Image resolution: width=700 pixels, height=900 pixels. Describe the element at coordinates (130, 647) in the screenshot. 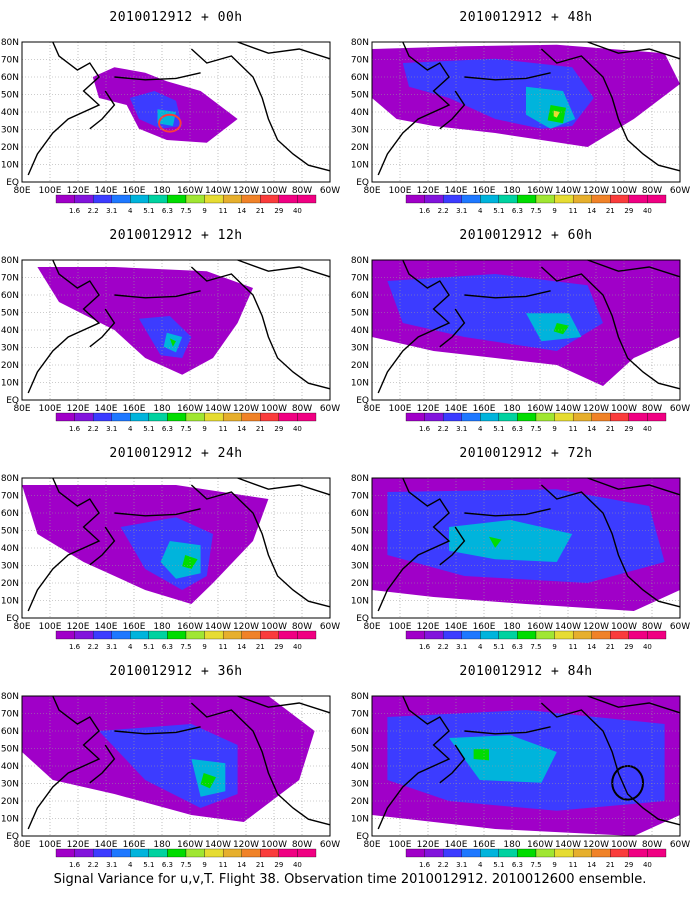

I see `colorbar-label: 4` at that location.